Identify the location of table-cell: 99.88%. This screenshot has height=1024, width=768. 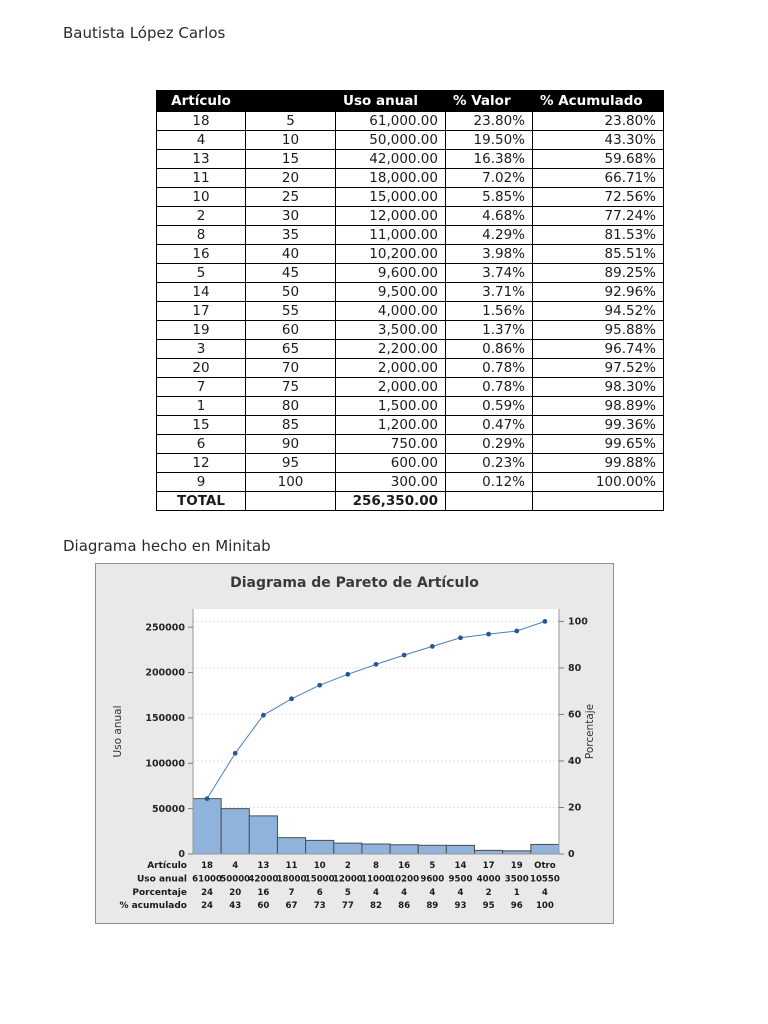
(598, 463).